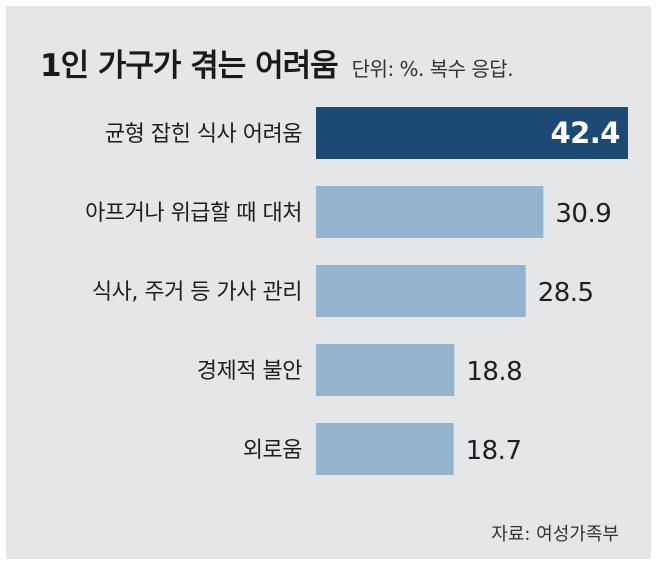 This screenshot has width=658, height=566. Describe the element at coordinates (197, 292) in the screenshot. I see `category-label-2: 식사, 주거 등 가사 관리` at that location.